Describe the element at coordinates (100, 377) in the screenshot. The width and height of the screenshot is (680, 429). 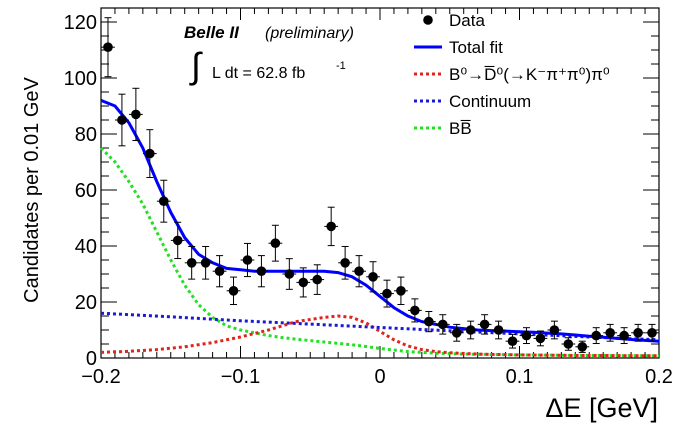
I see `x-tick-label: −0.2` at that location.